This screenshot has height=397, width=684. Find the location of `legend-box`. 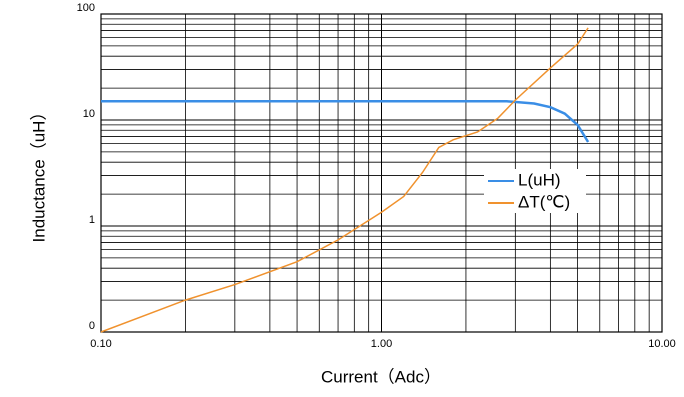

legend-box is located at coordinates (535, 191).